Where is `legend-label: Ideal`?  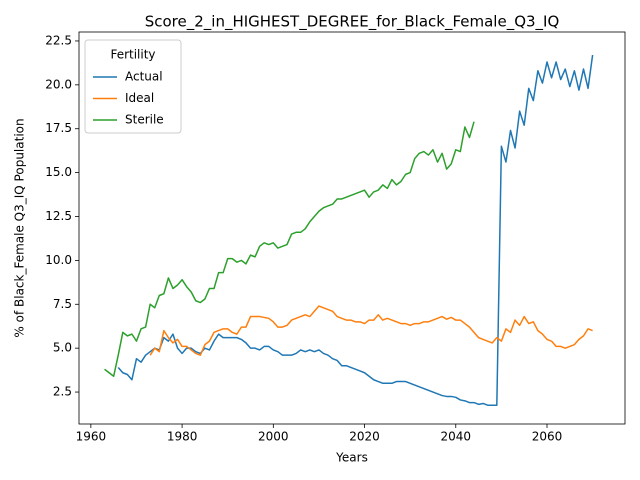
legend-label: Ideal is located at coordinates (139, 98).